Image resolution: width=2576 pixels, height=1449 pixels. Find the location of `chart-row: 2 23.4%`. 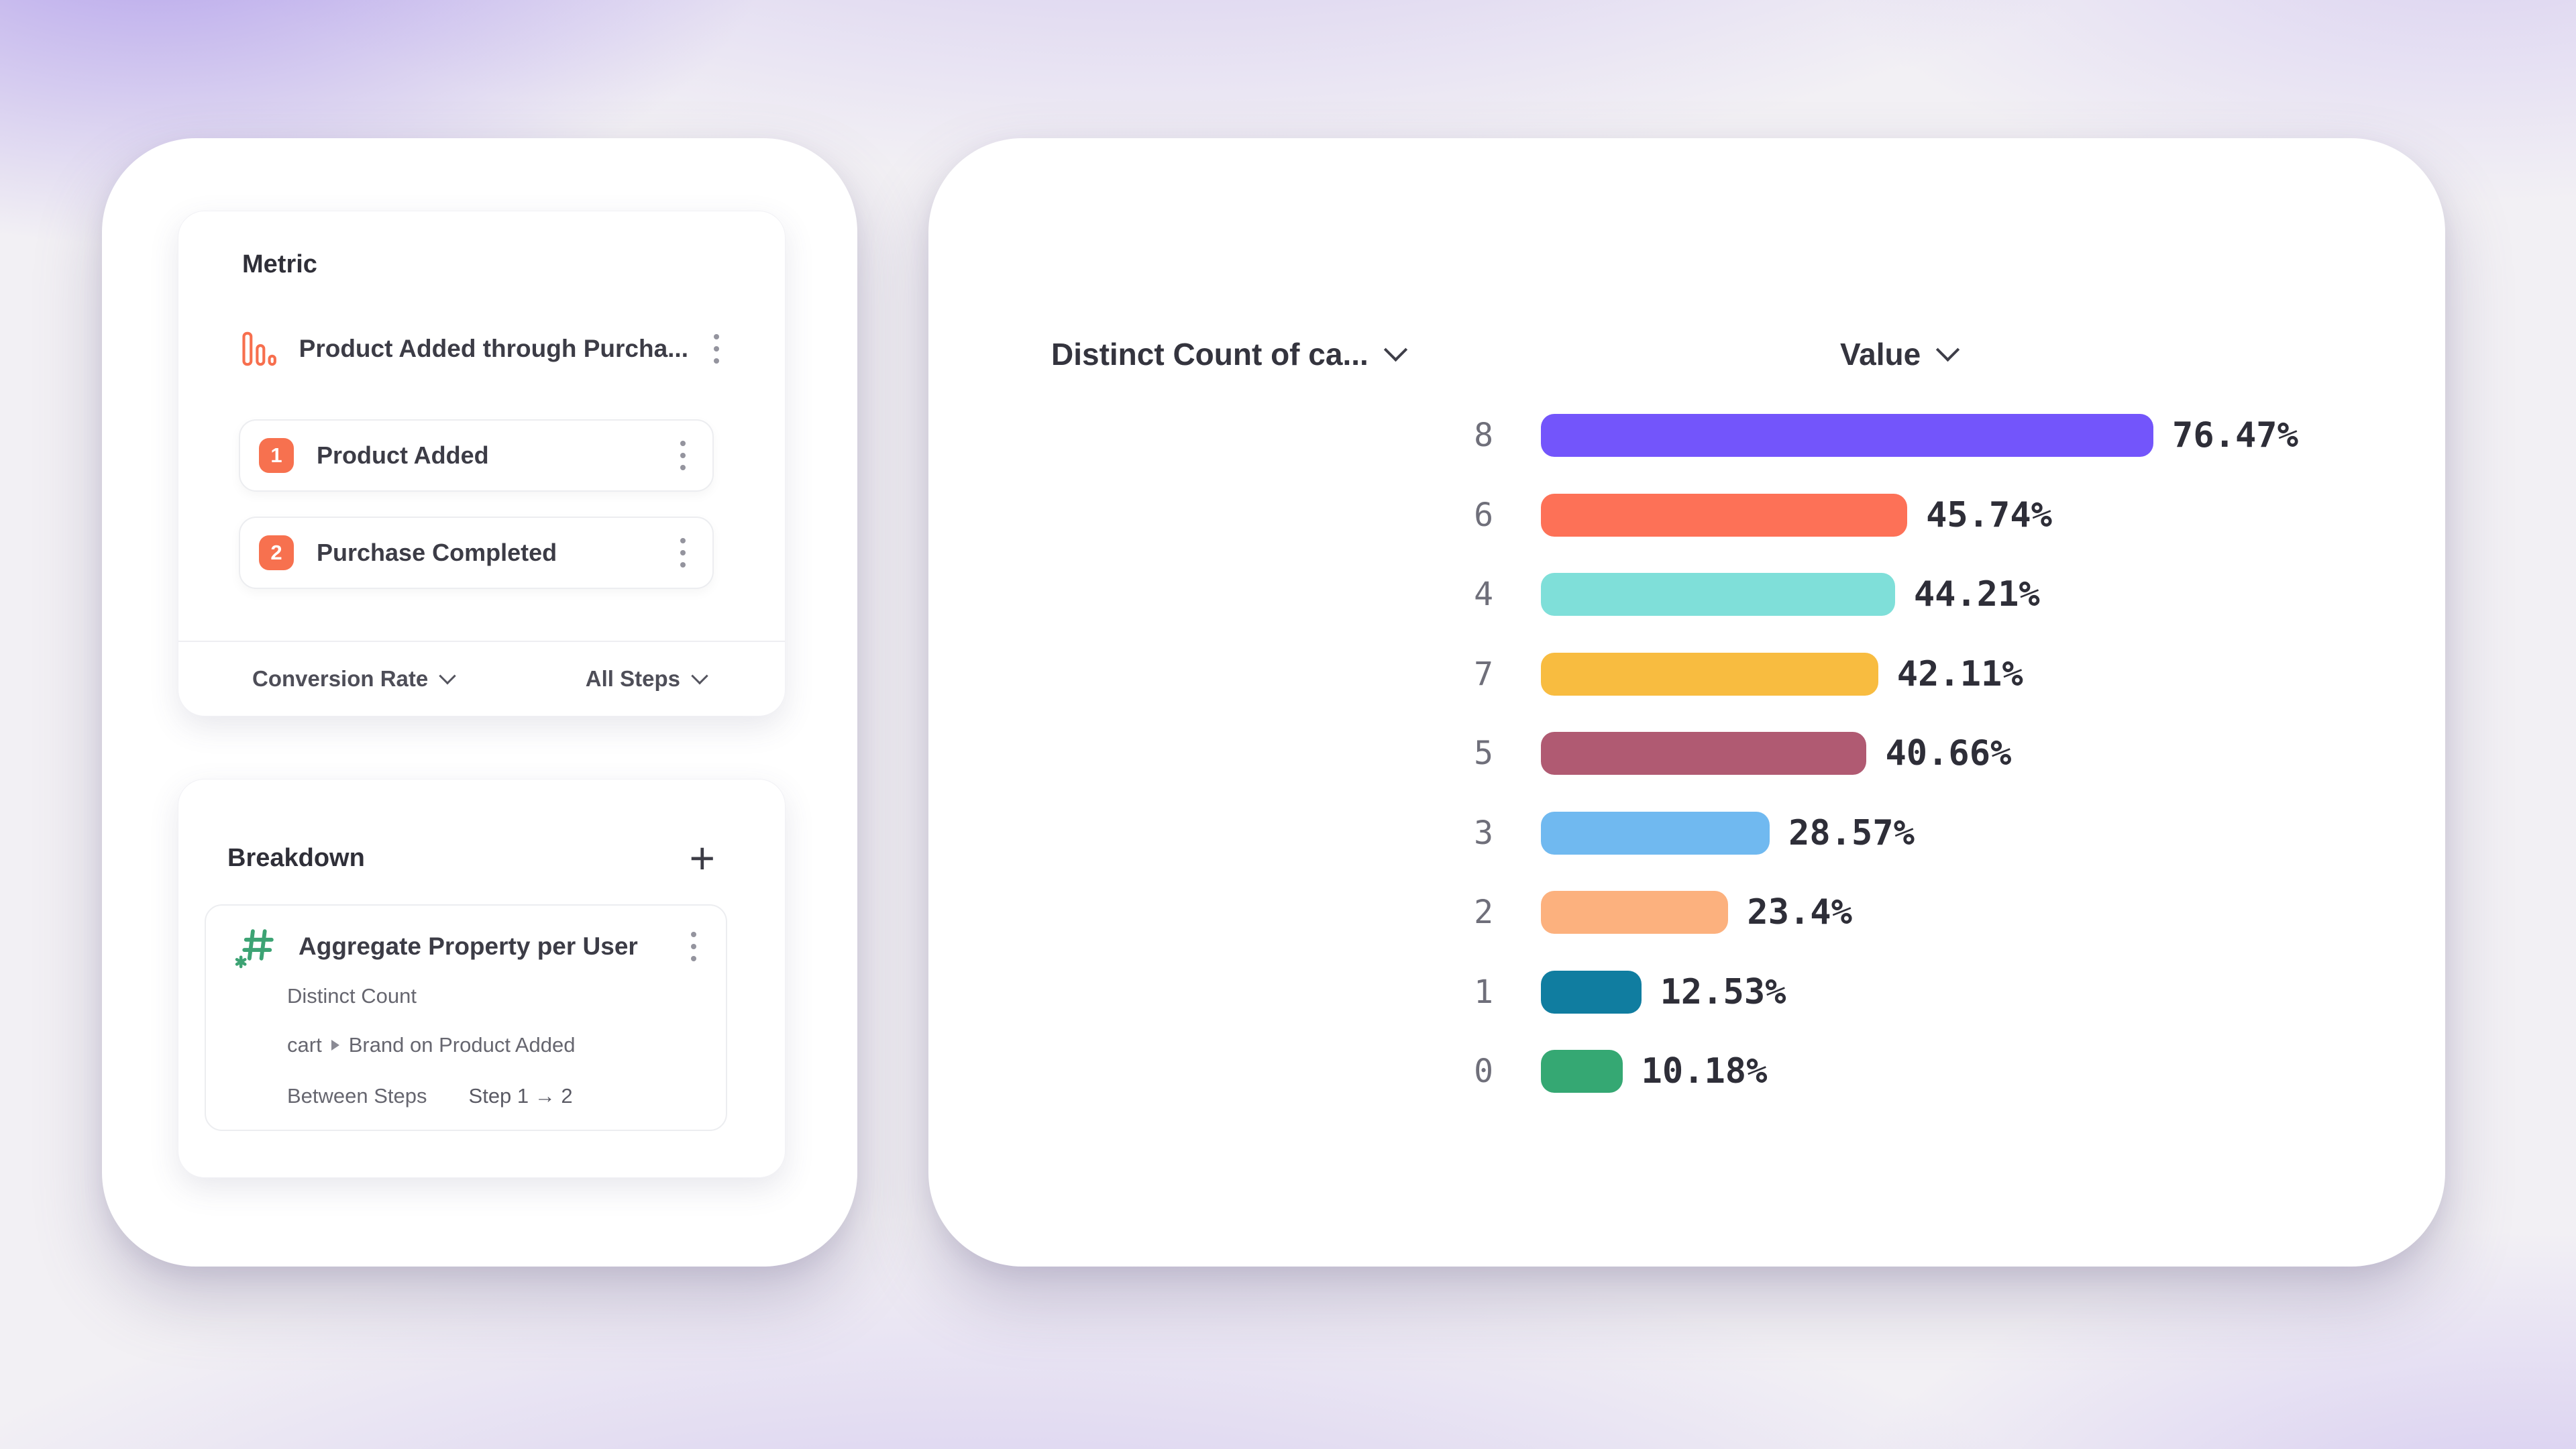

chart-row: 2 23.4% is located at coordinates (1686, 913).